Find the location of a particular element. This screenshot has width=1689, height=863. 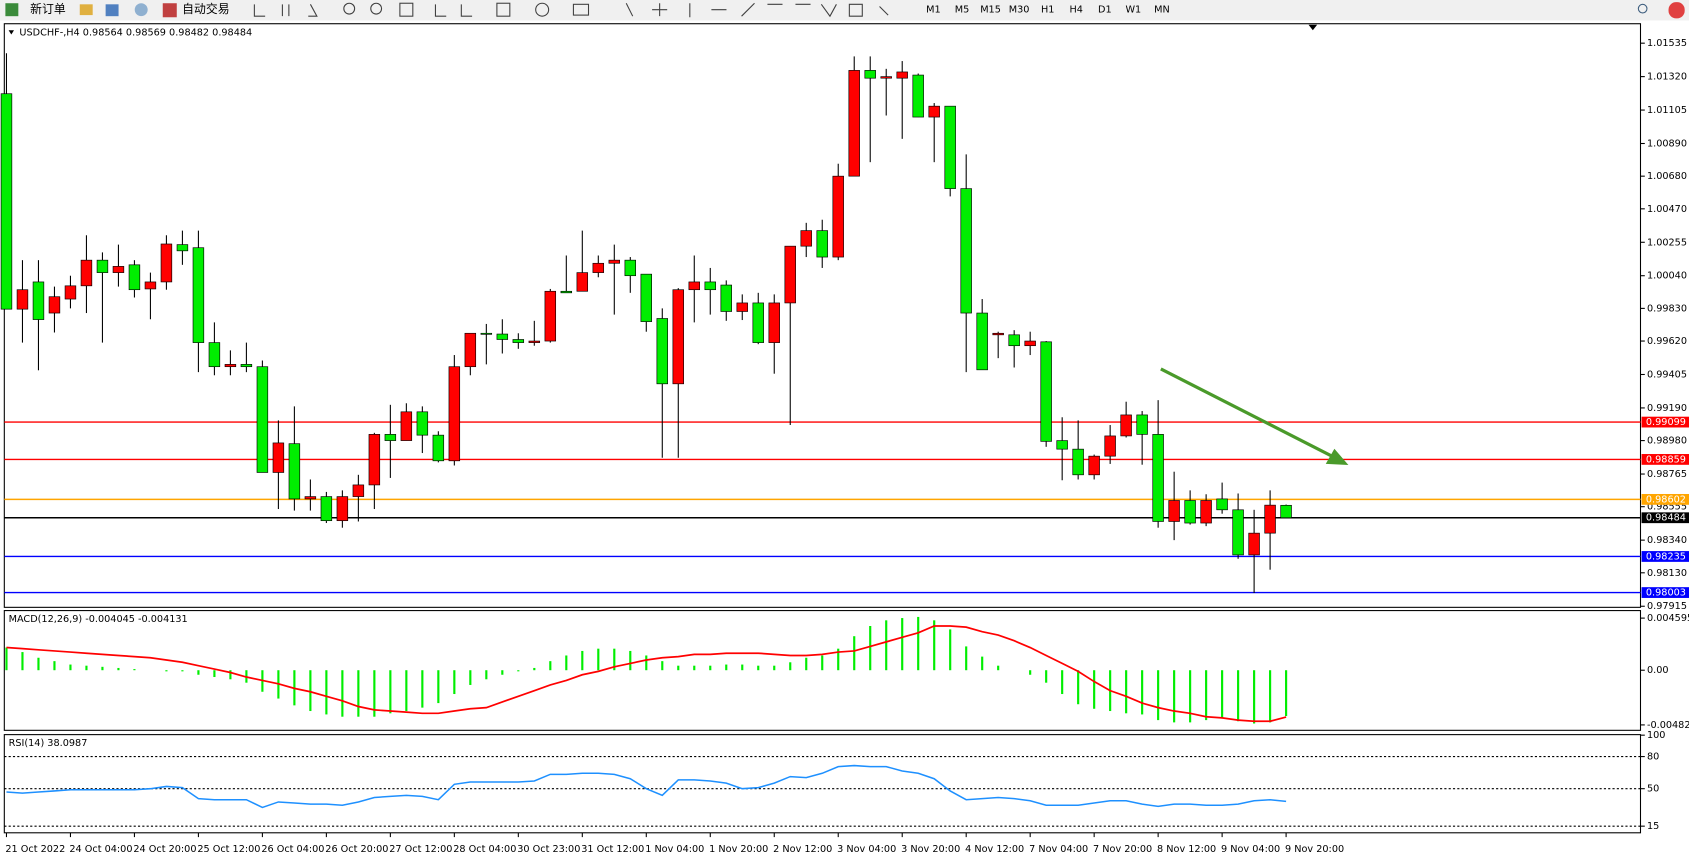

y-tick-label: 0.99620 is located at coordinates (1667, 341).